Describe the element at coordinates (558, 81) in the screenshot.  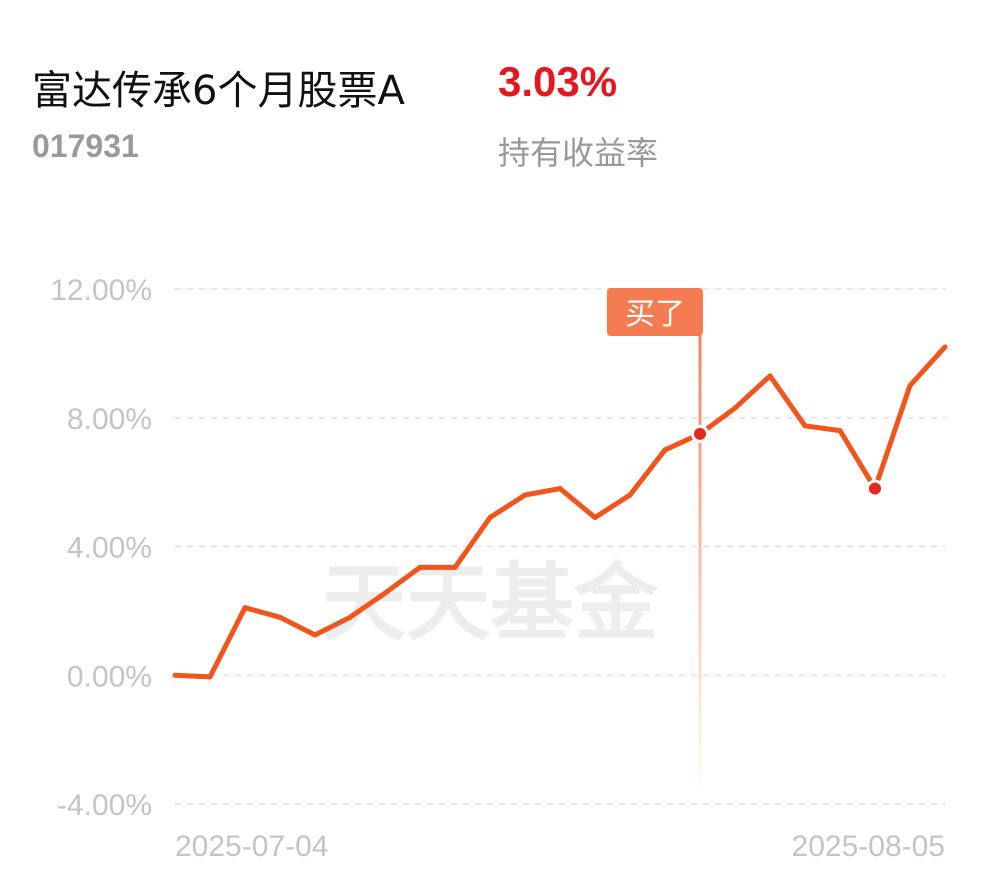
I see `holding-return-value: 3.03%` at that location.